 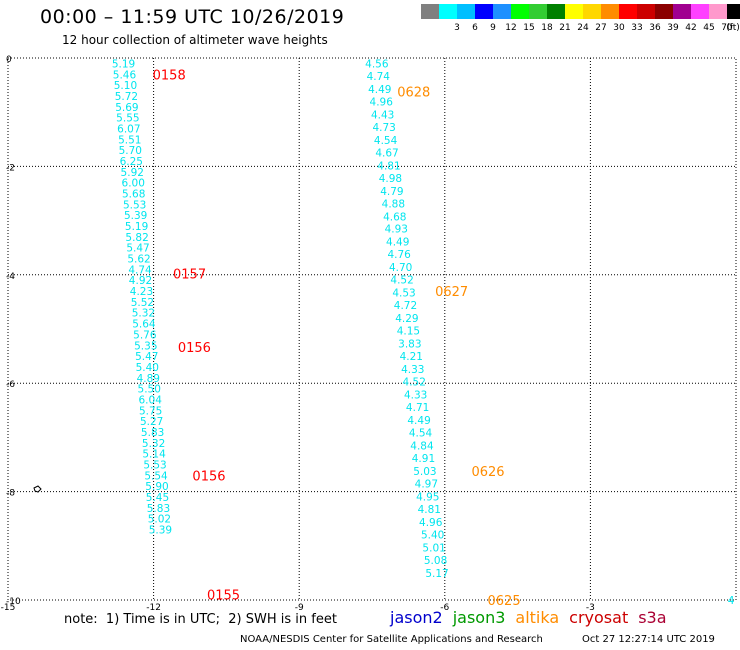 I want to click on swh-value: 5.14, so click(x=154, y=455).